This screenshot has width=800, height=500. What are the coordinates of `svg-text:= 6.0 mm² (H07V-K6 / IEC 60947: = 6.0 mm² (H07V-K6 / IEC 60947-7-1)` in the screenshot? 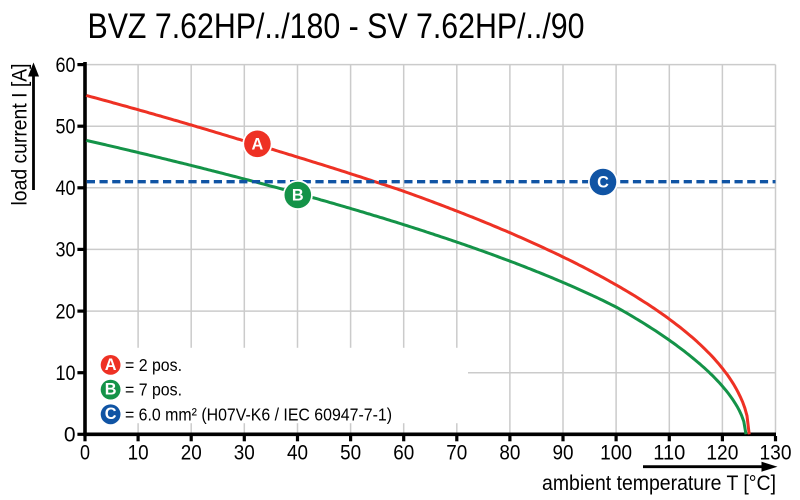 It's located at (258, 414).